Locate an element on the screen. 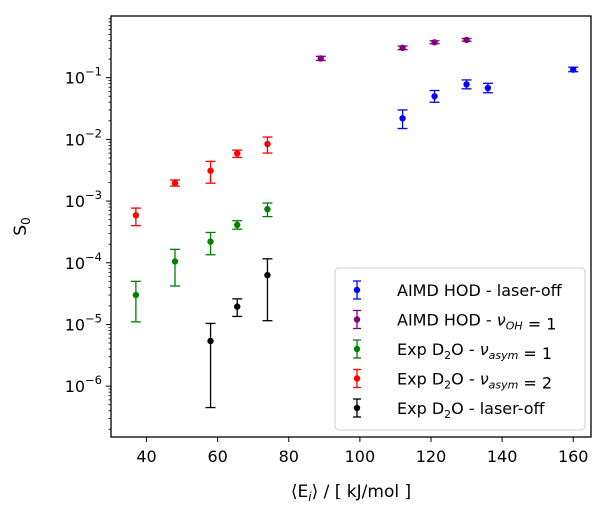  x-tick-label: 40 is located at coordinates (146, 456).